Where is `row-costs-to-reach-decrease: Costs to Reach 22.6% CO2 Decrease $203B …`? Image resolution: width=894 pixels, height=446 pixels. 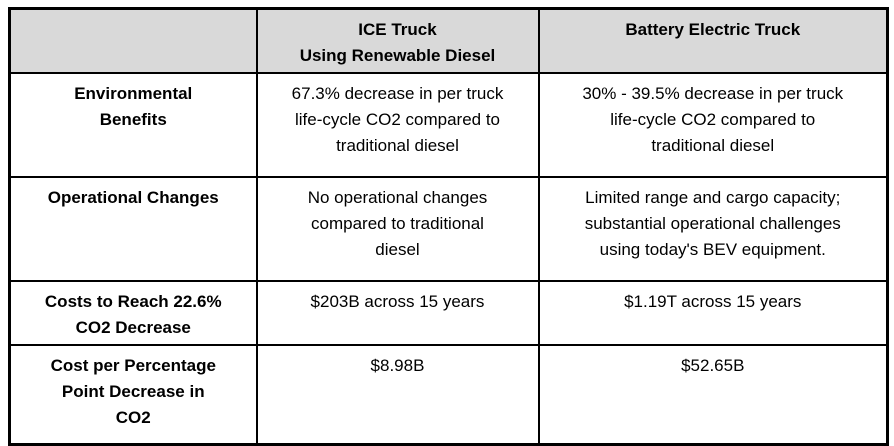
row-costs-to-reach-decrease: Costs to Reach 22.6% CO2 Decrease $203B … is located at coordinates (448, 312).